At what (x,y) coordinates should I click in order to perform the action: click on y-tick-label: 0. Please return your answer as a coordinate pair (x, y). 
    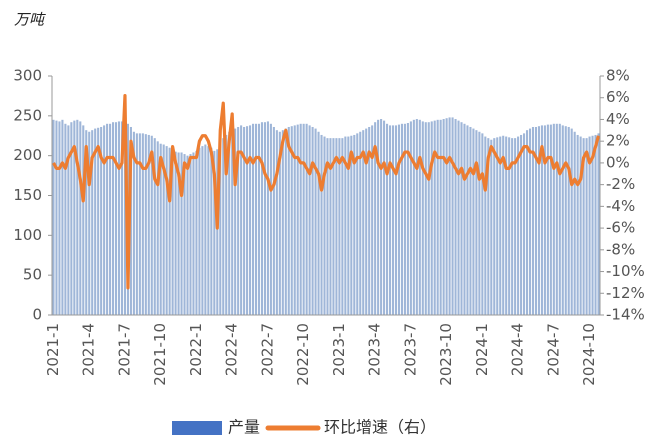
    Looking at the image, I should click on (37, 315).